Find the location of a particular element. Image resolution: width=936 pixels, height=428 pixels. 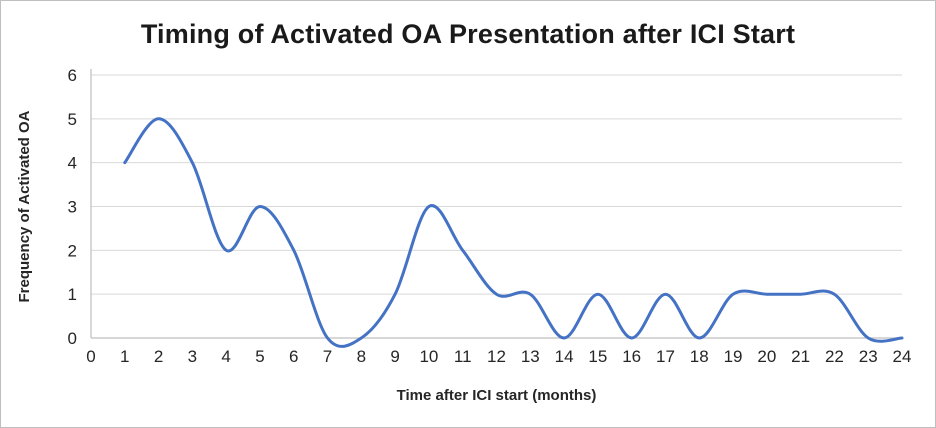

x-axis-label: Time after ICI start (months) is located at coordinates (497, 395).